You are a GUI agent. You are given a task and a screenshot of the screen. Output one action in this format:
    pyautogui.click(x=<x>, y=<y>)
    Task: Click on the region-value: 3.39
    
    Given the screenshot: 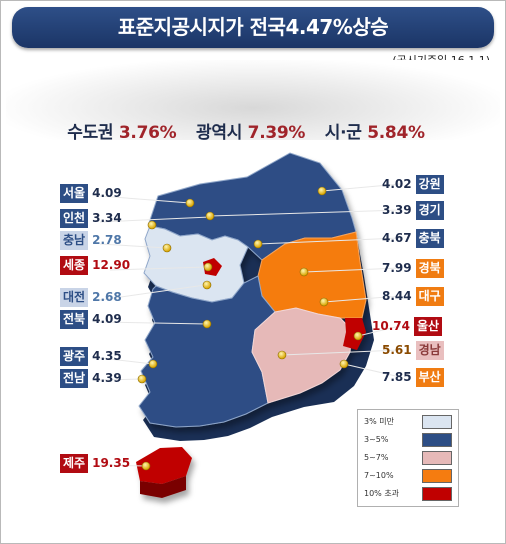 What is the action you would take?
    pyautogui.click(x=397, y=210)
    